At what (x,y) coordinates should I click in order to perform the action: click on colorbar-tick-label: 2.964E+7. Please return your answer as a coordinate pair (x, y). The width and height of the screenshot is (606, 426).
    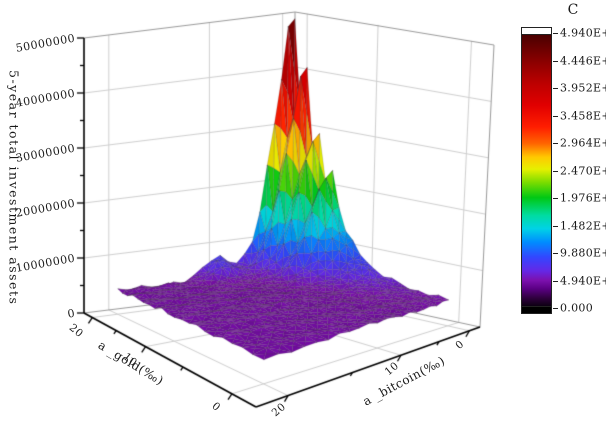
    Looking at the image, I should click on (583, 143).